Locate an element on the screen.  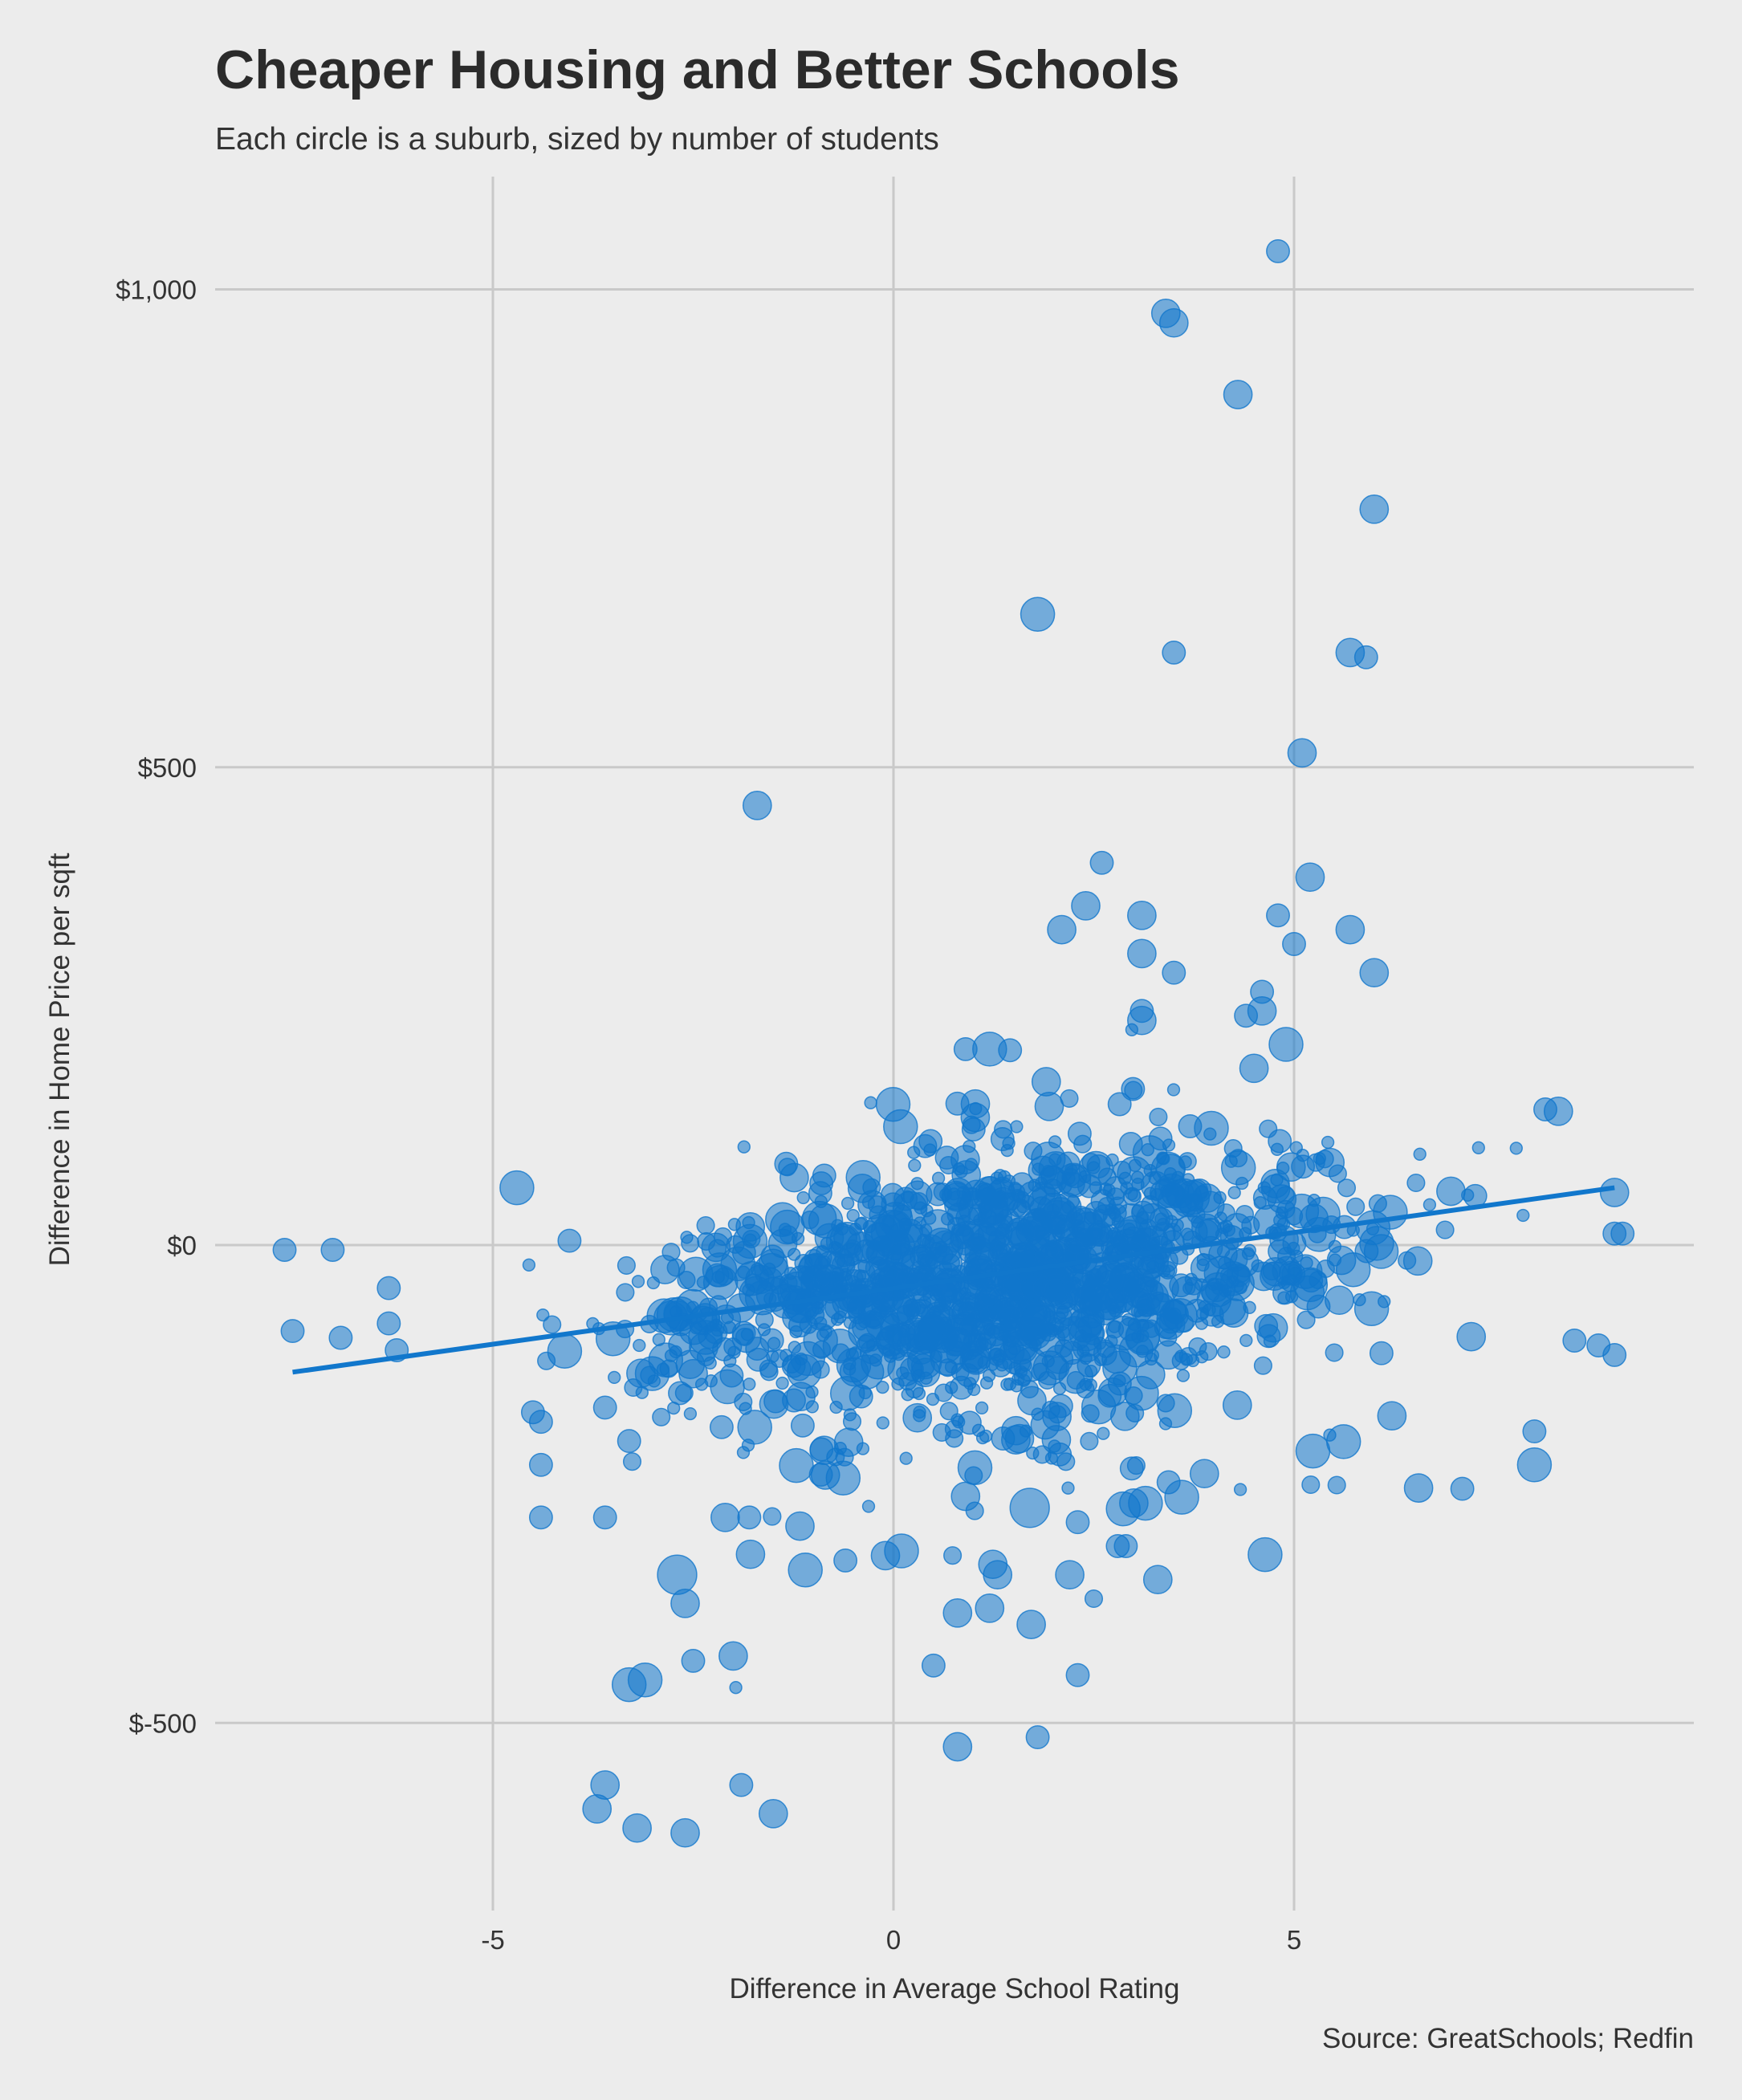
x-tick-label: 0 is located at coordinates (893, 1940).